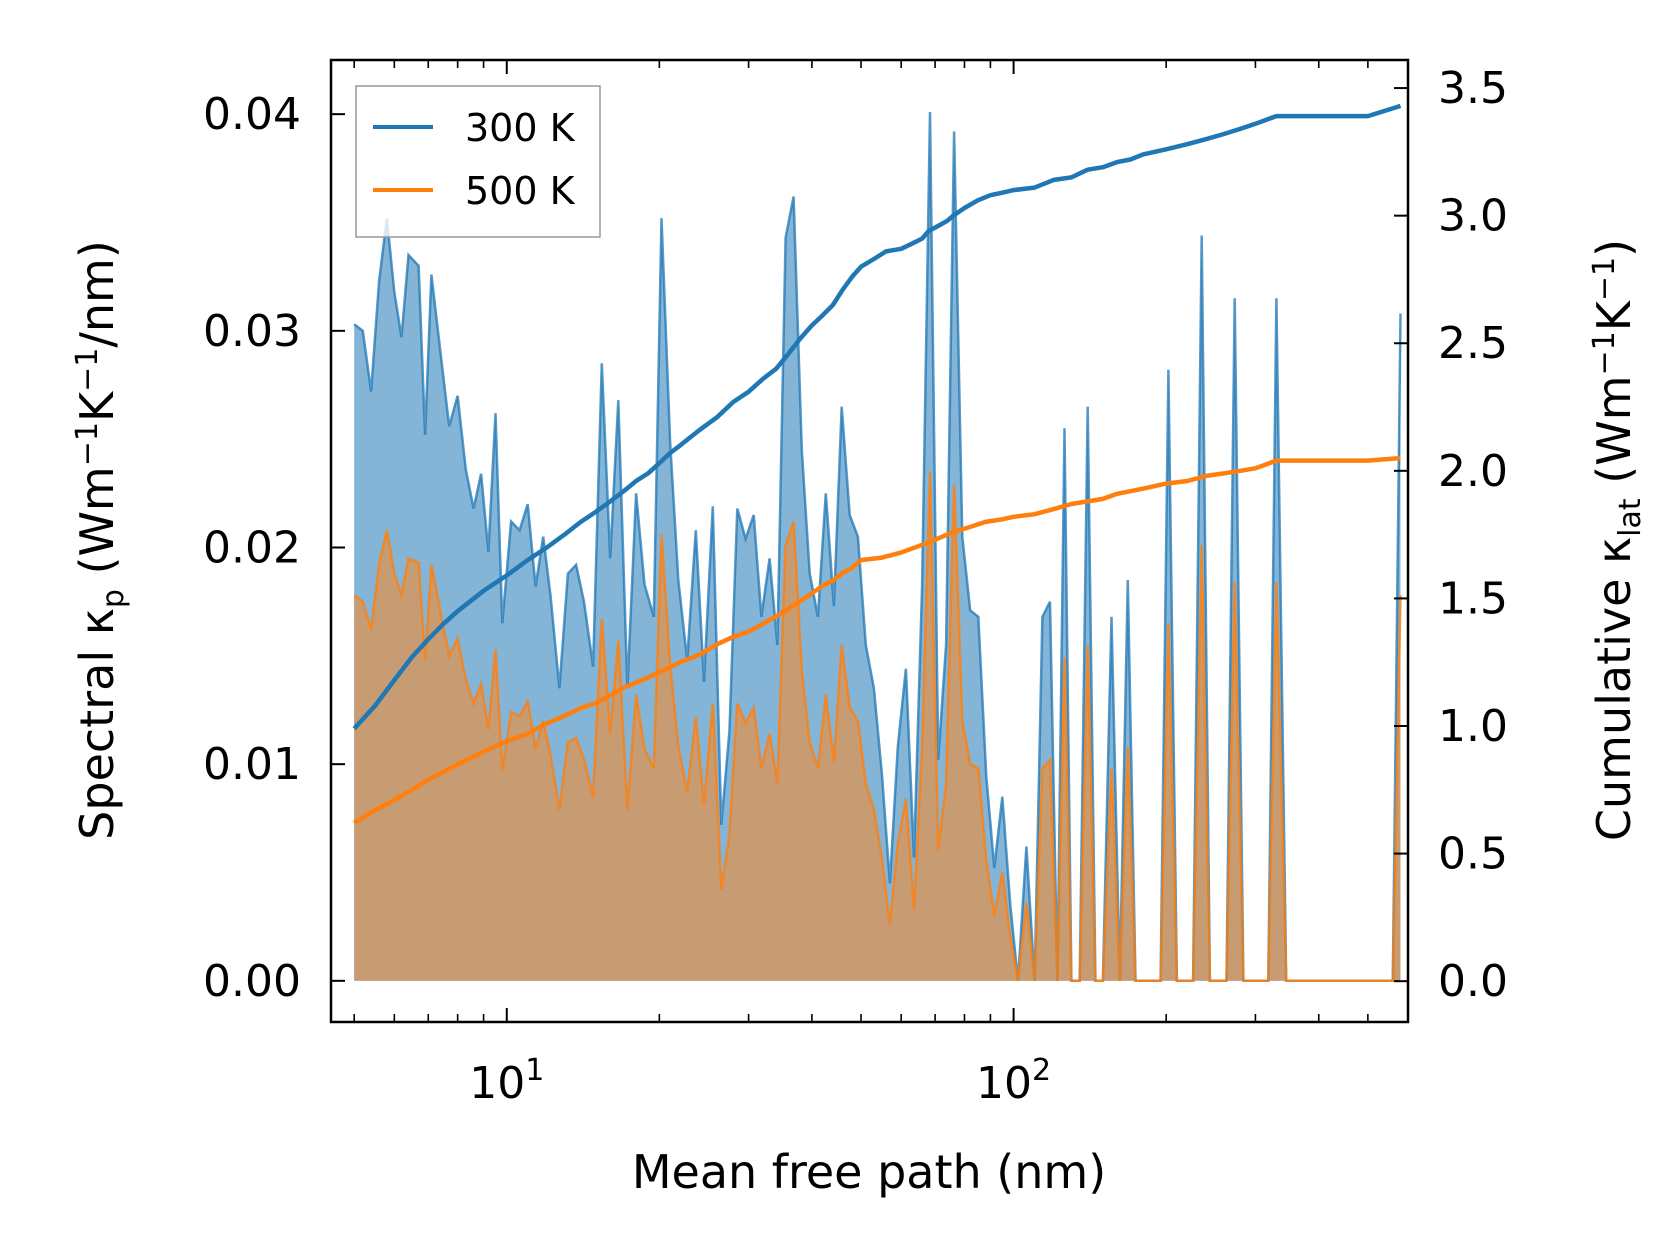 The width and height of the screenshot is (1679, 1254). What do you see at coordinates (1473, 726) in the screenshot?
I see `right-y-tick-label: 1.0` at bounding box center [1473, 726].